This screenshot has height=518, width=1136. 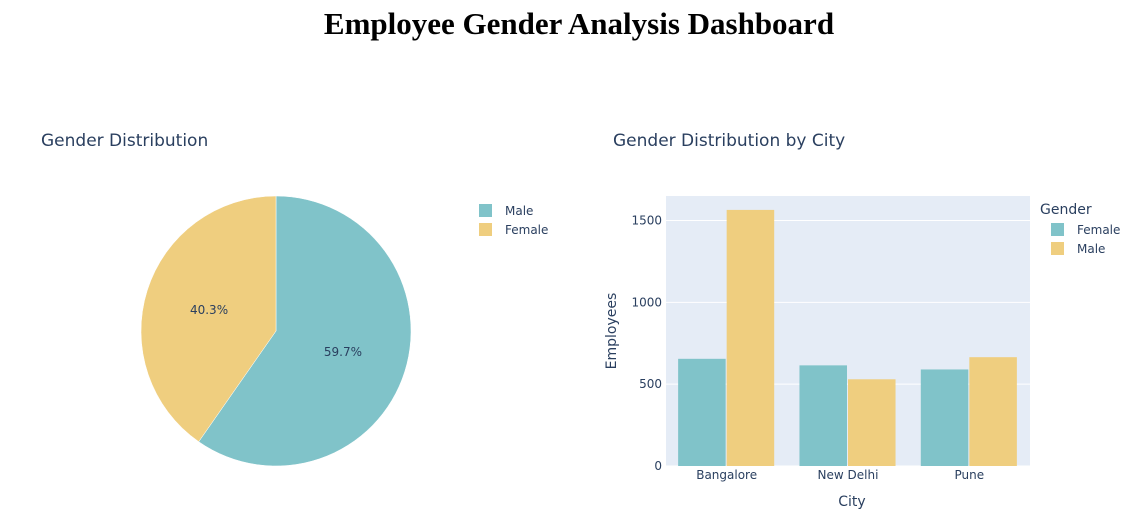 I want to click on pie-slice-male, so click(x=305, y=331).